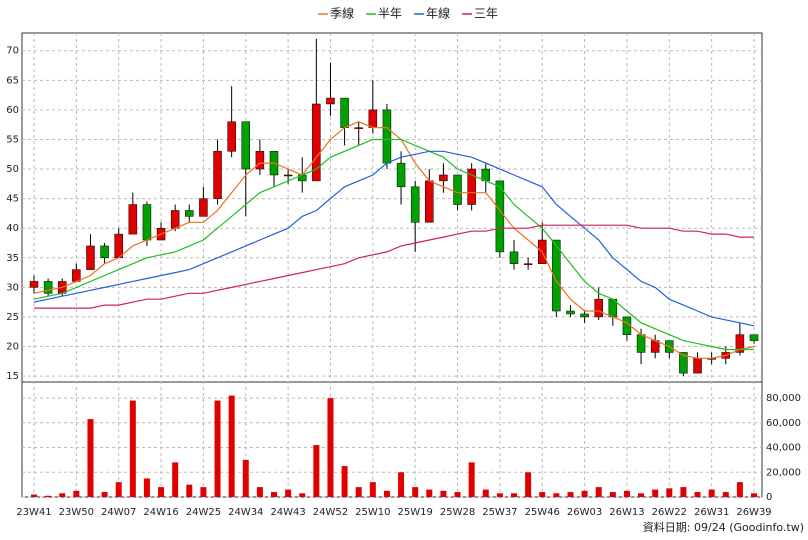  Describe the element at coordinates (12, 287) in the screenshot. I see `y-tick-label: 30` at that location.